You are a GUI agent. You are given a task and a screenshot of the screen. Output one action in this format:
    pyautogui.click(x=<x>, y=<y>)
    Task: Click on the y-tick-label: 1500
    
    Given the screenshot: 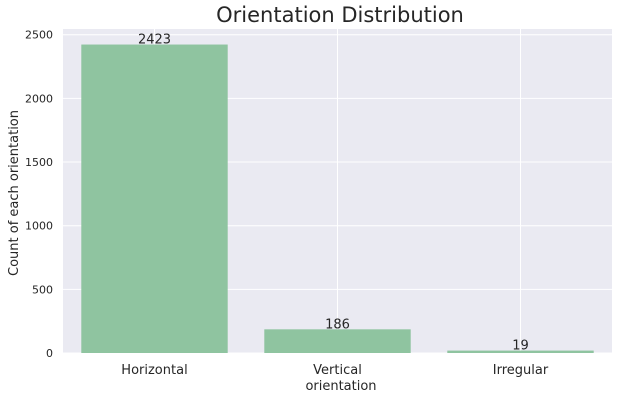 What is the action you would take?
    pyautogui.click(x=39, y=162)
    